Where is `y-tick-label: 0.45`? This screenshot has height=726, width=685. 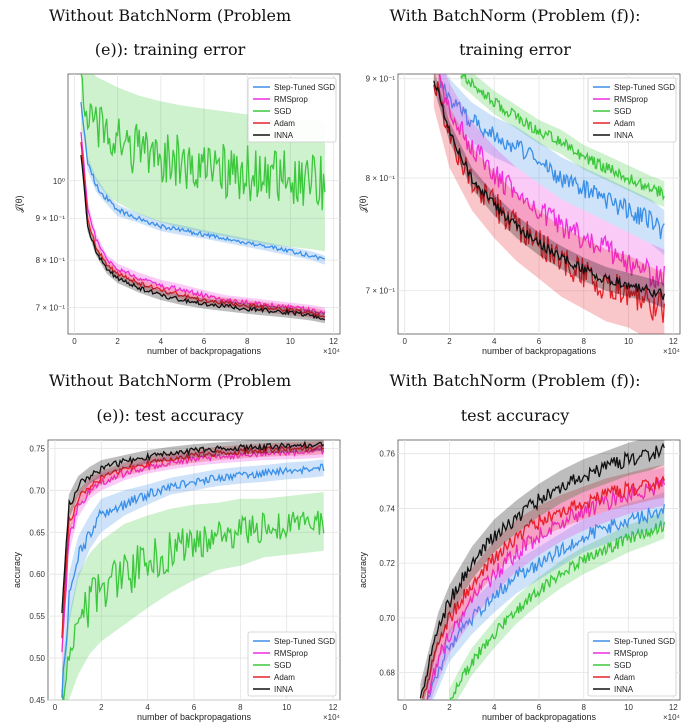
y-tick-label: 0.45 is located at coordinates (37, 700).